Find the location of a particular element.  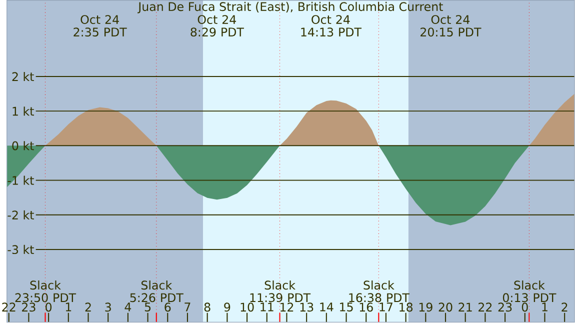

x2-tick-label: Oct 24 20:15 PDT is located at coordinates (451, 26).